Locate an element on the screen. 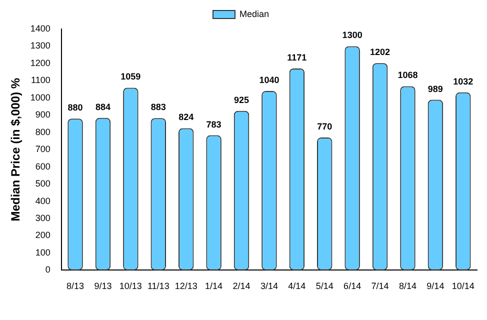 The height and width of the screenshot is (320, 487). x-tick-label: 1/14 is located at coordinates (214, 286).